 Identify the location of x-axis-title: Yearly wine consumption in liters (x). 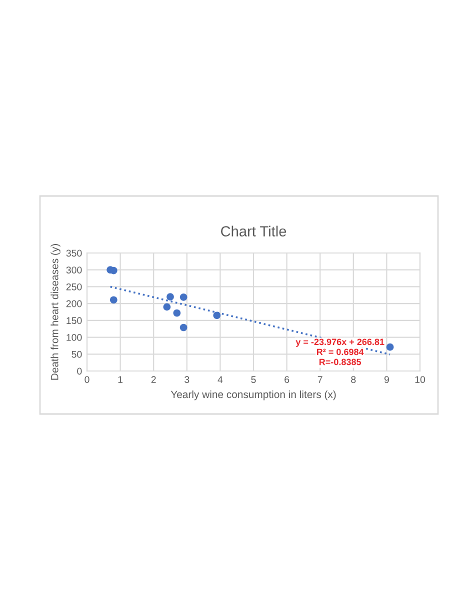
(253, 395).